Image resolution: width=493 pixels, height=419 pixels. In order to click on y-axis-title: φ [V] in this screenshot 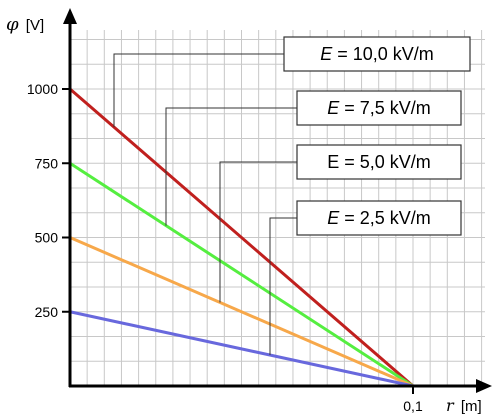, I will do `click(25, 24)`.